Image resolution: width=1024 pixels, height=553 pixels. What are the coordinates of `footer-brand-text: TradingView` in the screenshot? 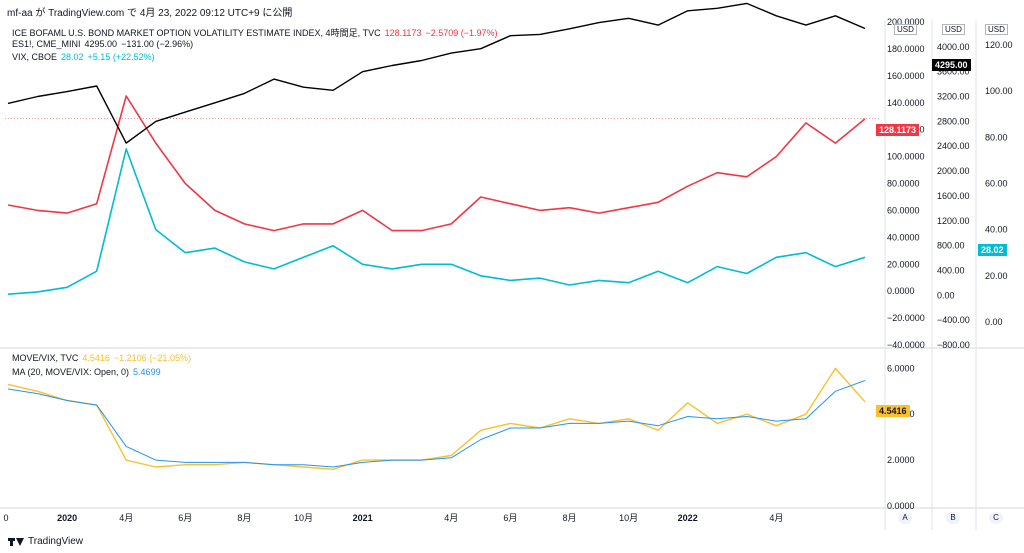 It's located at (56, 541).